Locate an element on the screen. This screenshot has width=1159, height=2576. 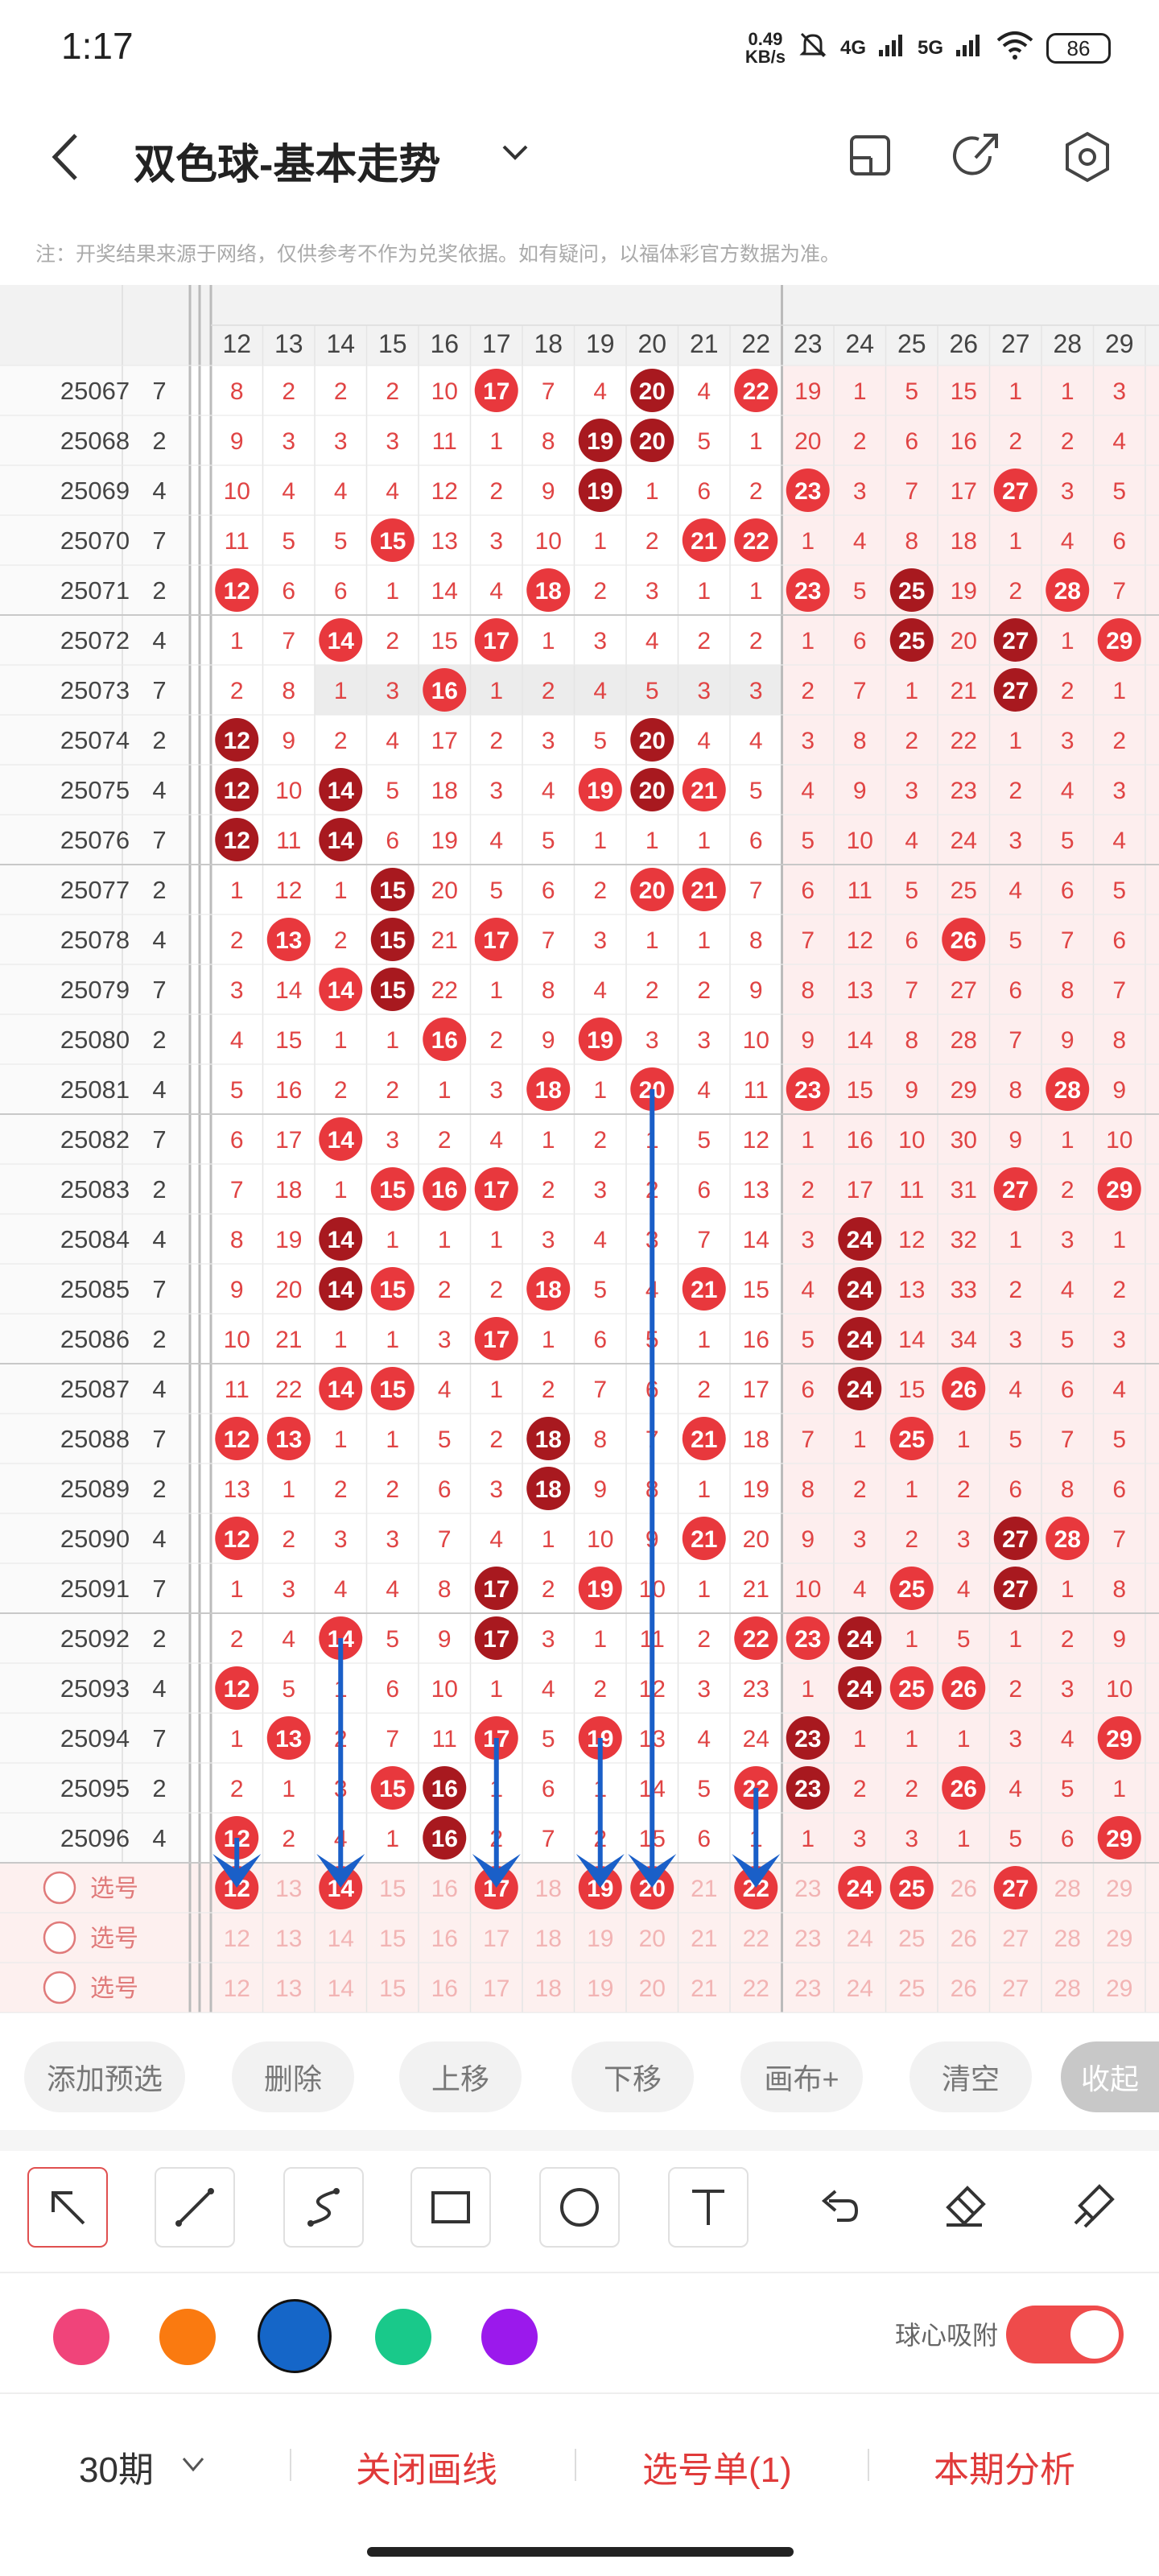
circle-icon is located at coordinates (579, 2207).